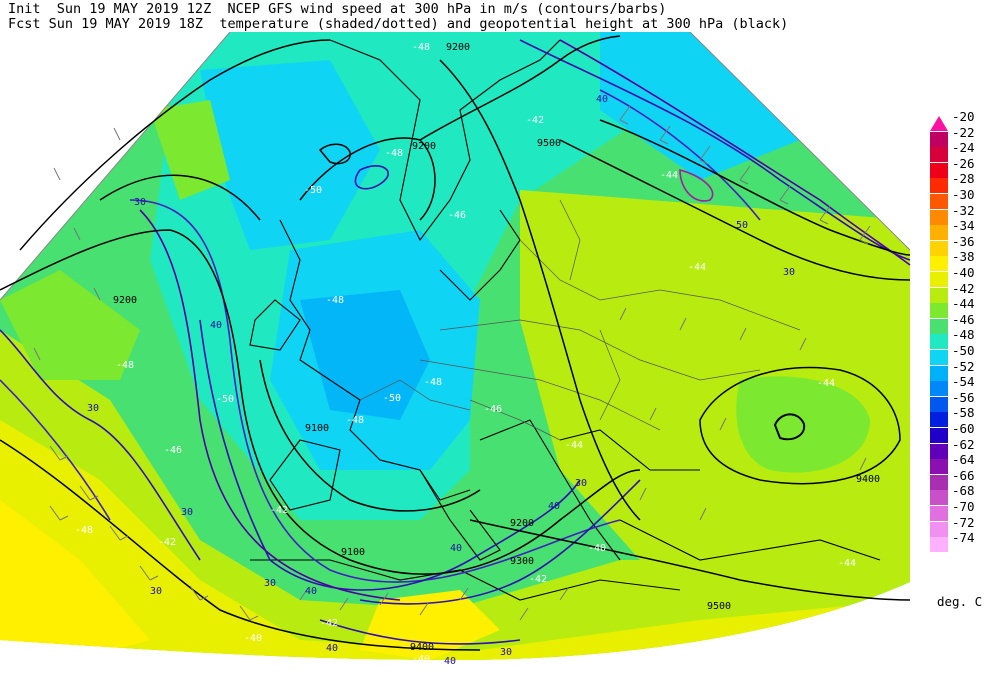  What do you see at coordinates (719, 606) in the screenshot?
I see `height-label: 9500` at bounding box center [719, 606].